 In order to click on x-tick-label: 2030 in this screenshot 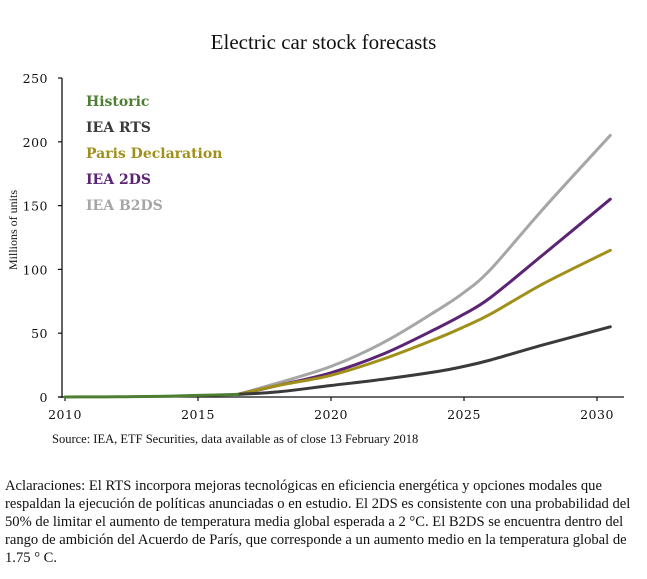, I will do `click(597, 414)`.